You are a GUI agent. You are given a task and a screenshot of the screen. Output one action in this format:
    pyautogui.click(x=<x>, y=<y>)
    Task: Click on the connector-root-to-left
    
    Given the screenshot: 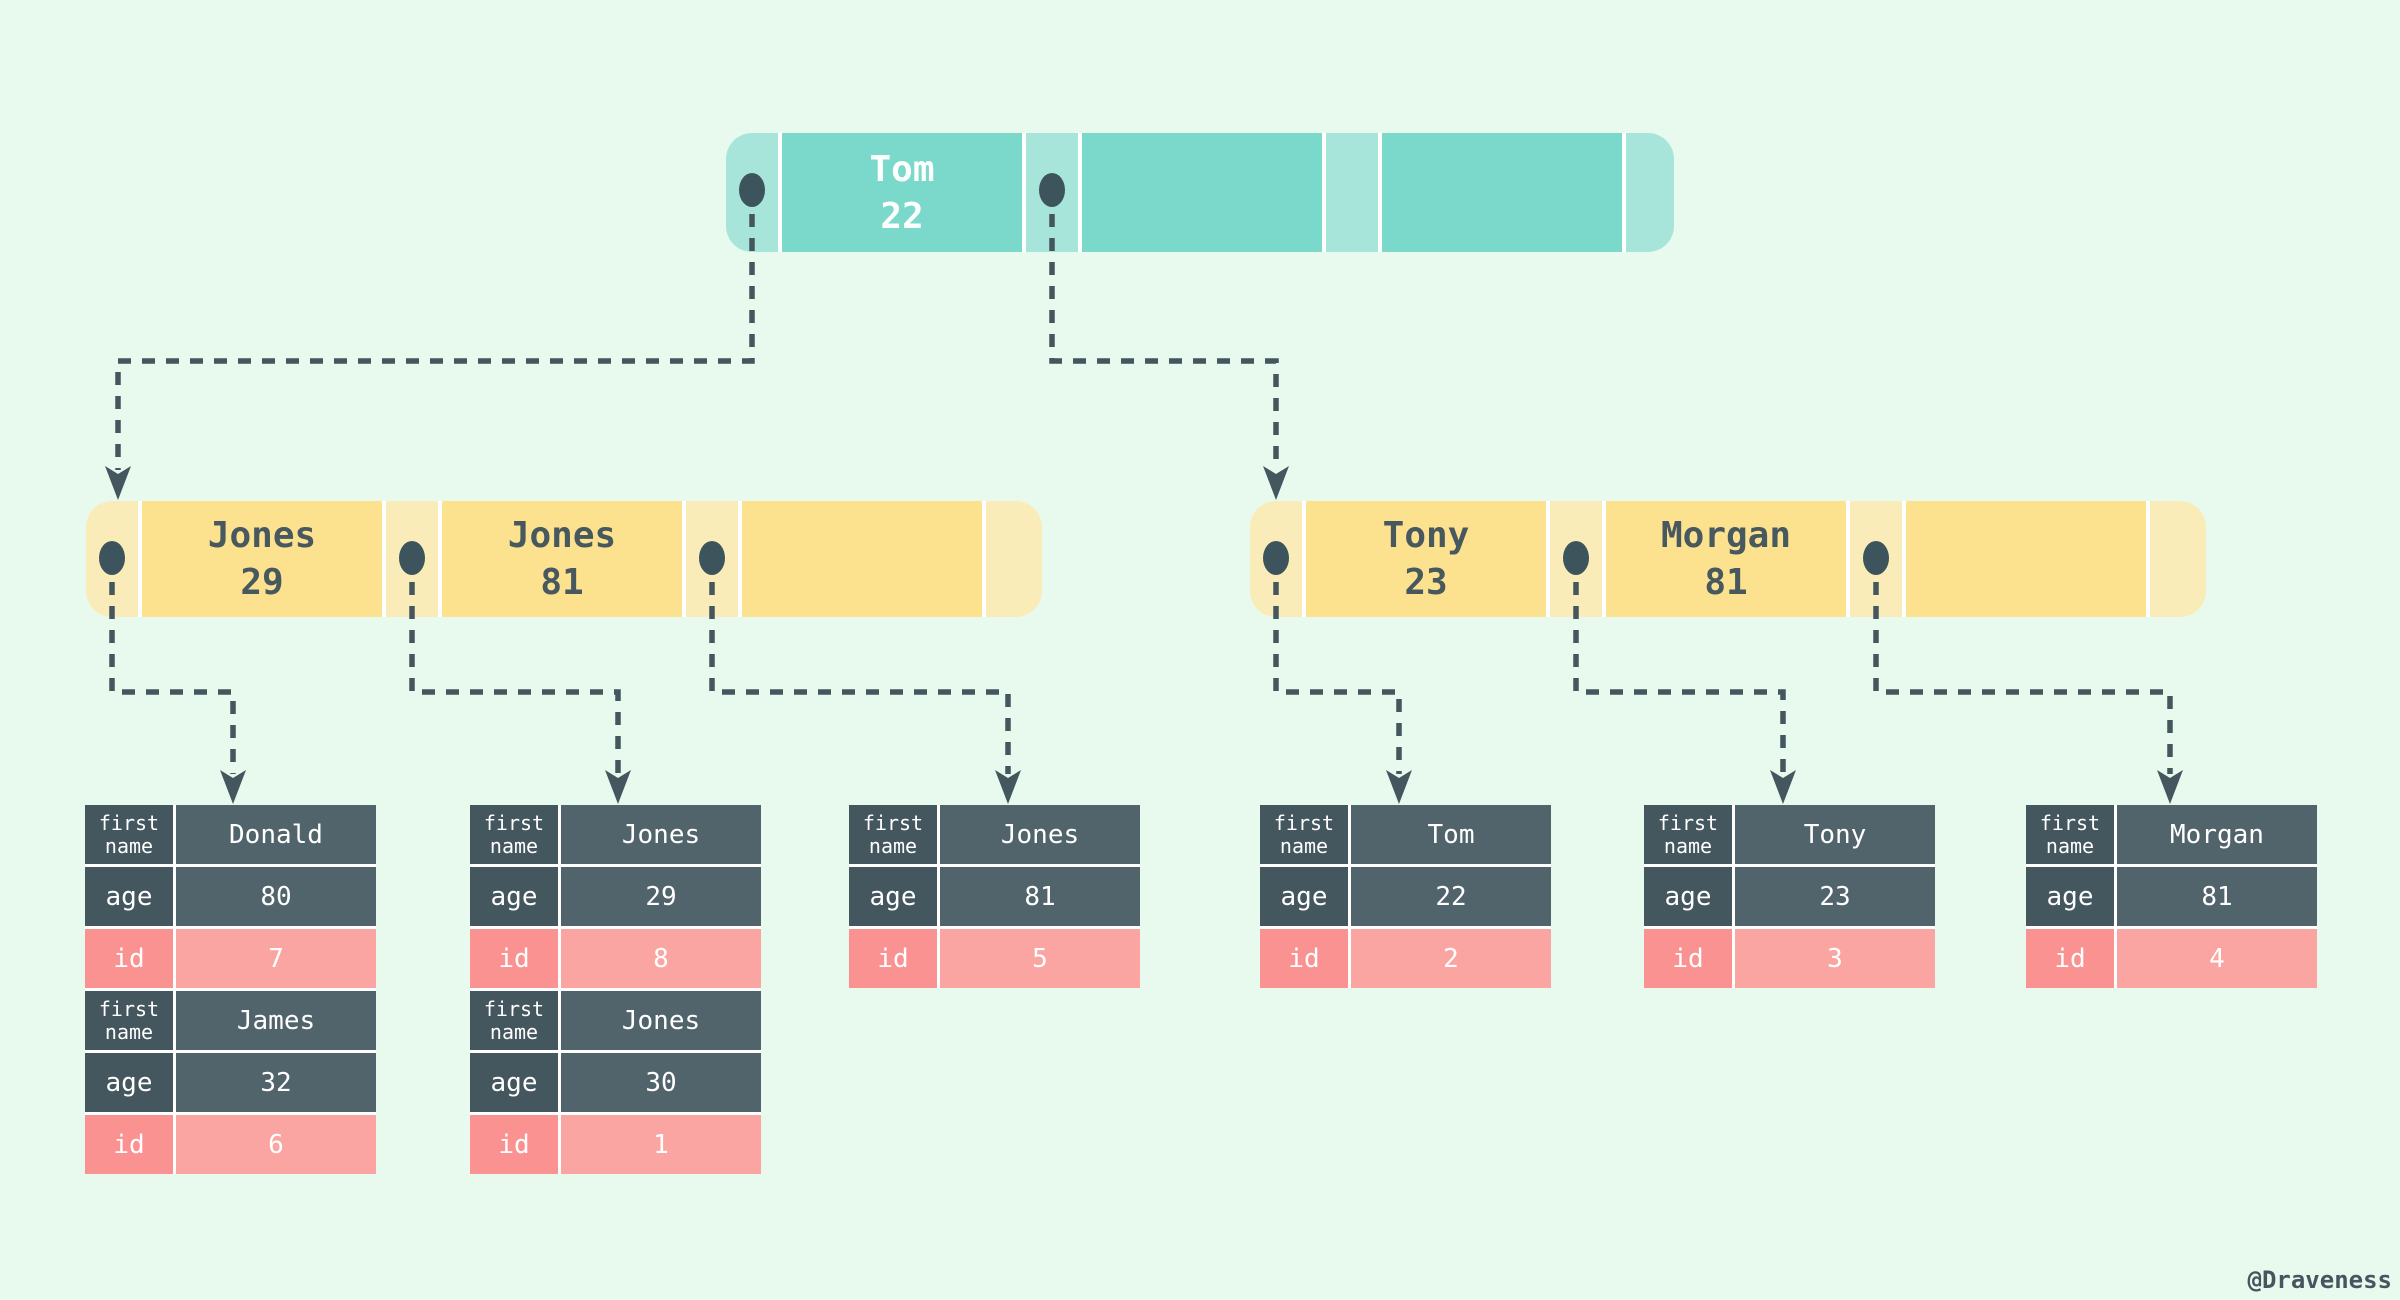 What is the action you would take?
    pyautogui.click(x=435, y=330)
    